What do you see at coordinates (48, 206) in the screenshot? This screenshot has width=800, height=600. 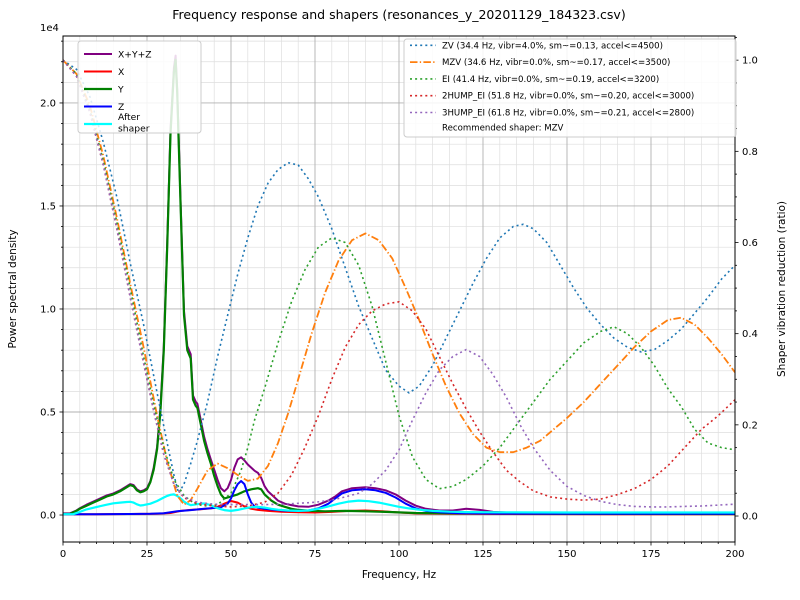 I see `y-left-tick-label: 1.5` at bounding box center [48, 206].